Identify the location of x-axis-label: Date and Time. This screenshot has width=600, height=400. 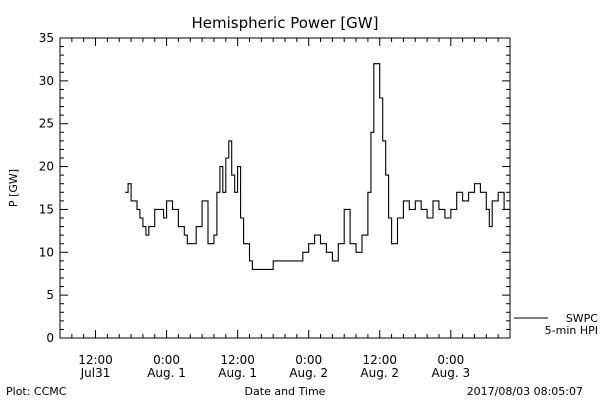
(285, 391).